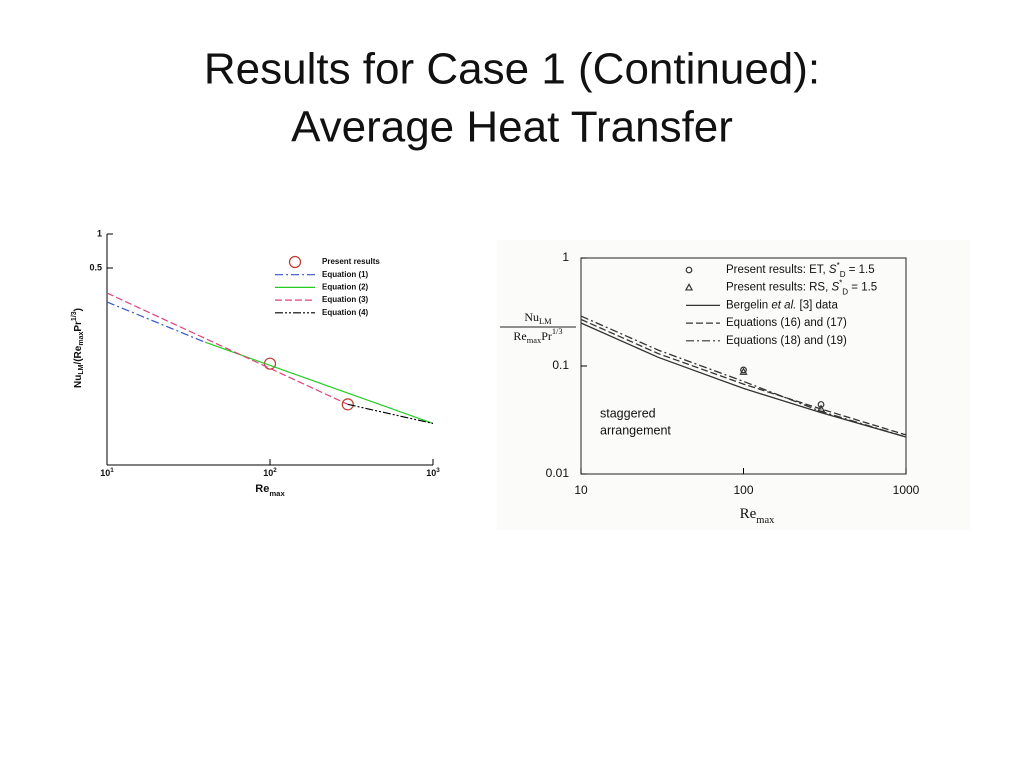 The width and height of the screenshot is (1024, 768). What do you see at coordinates (345, 274) in the screenshot?
I see `legend-label: Equation (1)` at bounding box center [345, 274].